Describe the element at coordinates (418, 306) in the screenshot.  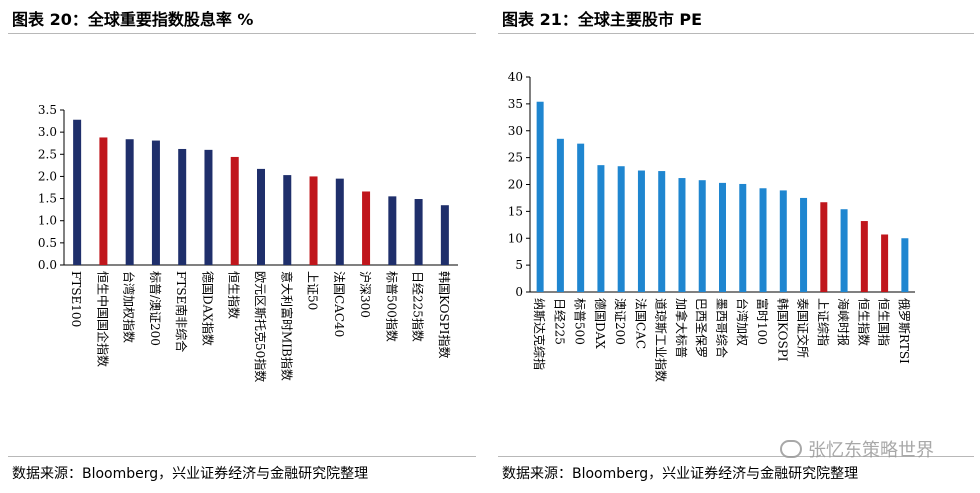
I see `x-category-label: 日经225指数` at that location.